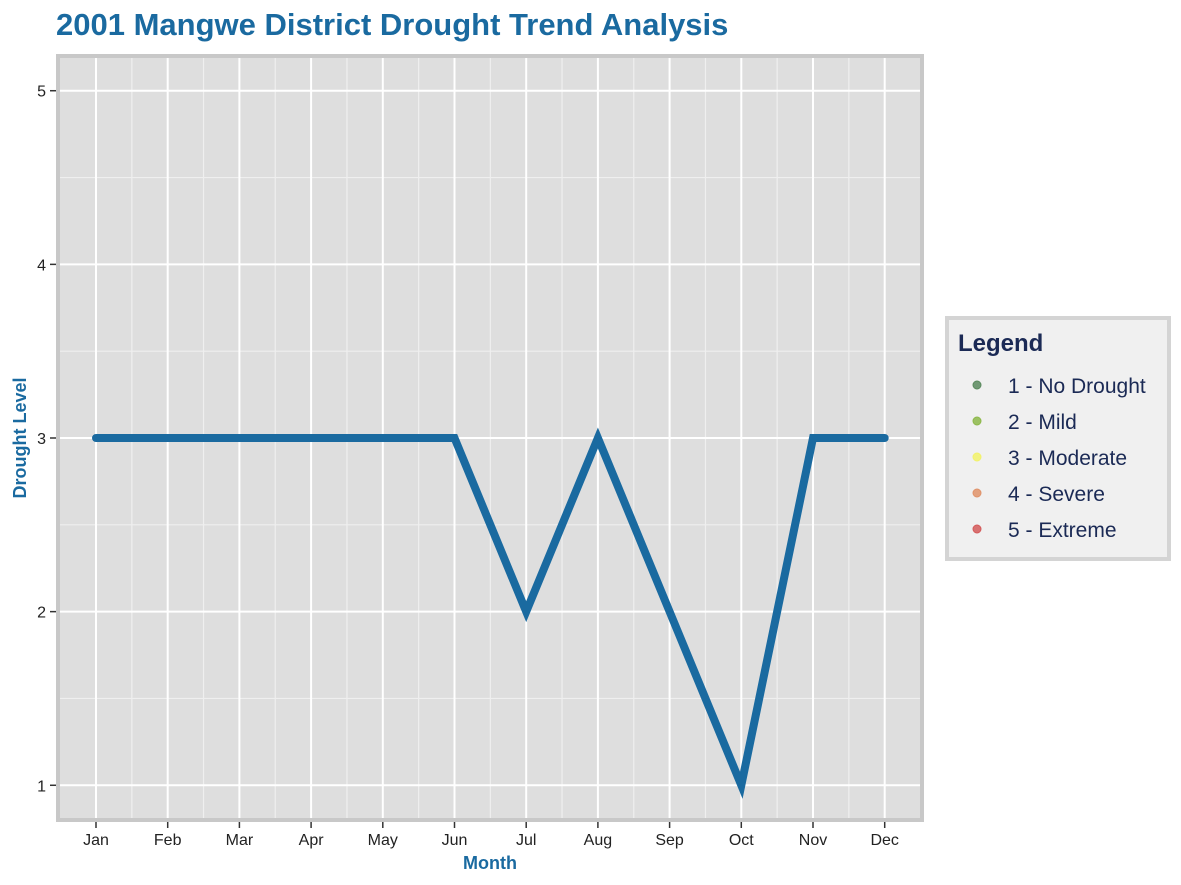 This screenshot has width=1181, height=885. I want to click on x-tick-label: Nov, so click(813, 840).